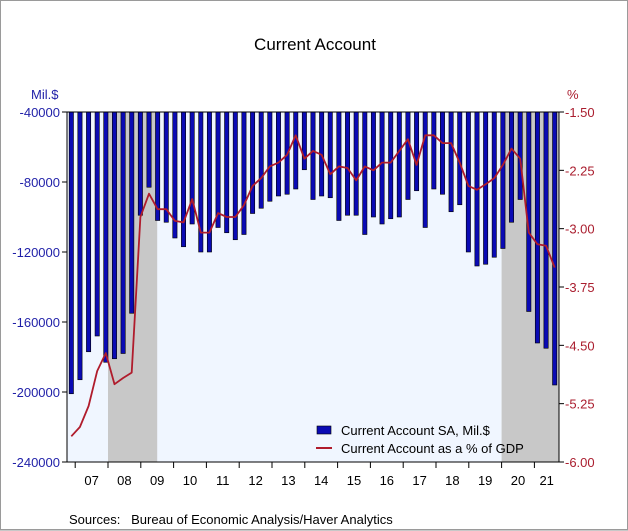 This screenshot has width=628, height=531. I want to click on x-tick-label-16: 16, so click(387, 480).